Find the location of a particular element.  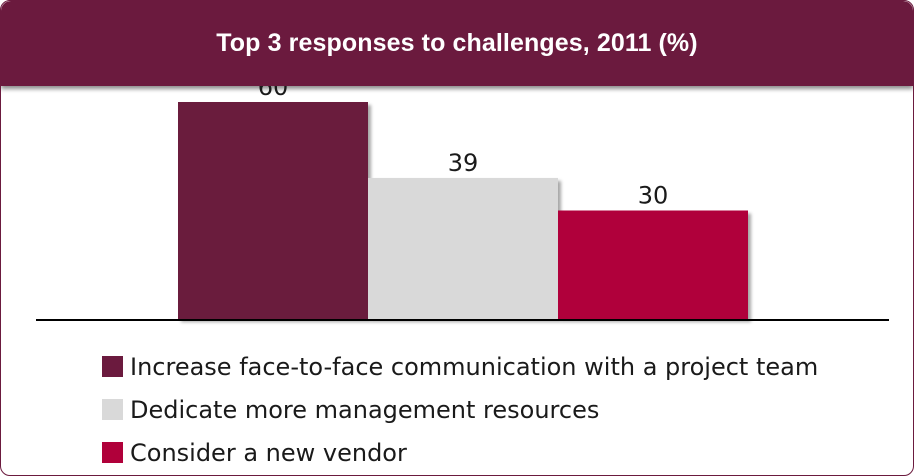

legend-label: Dedicate more management resources is located at coordinates (365, 409).